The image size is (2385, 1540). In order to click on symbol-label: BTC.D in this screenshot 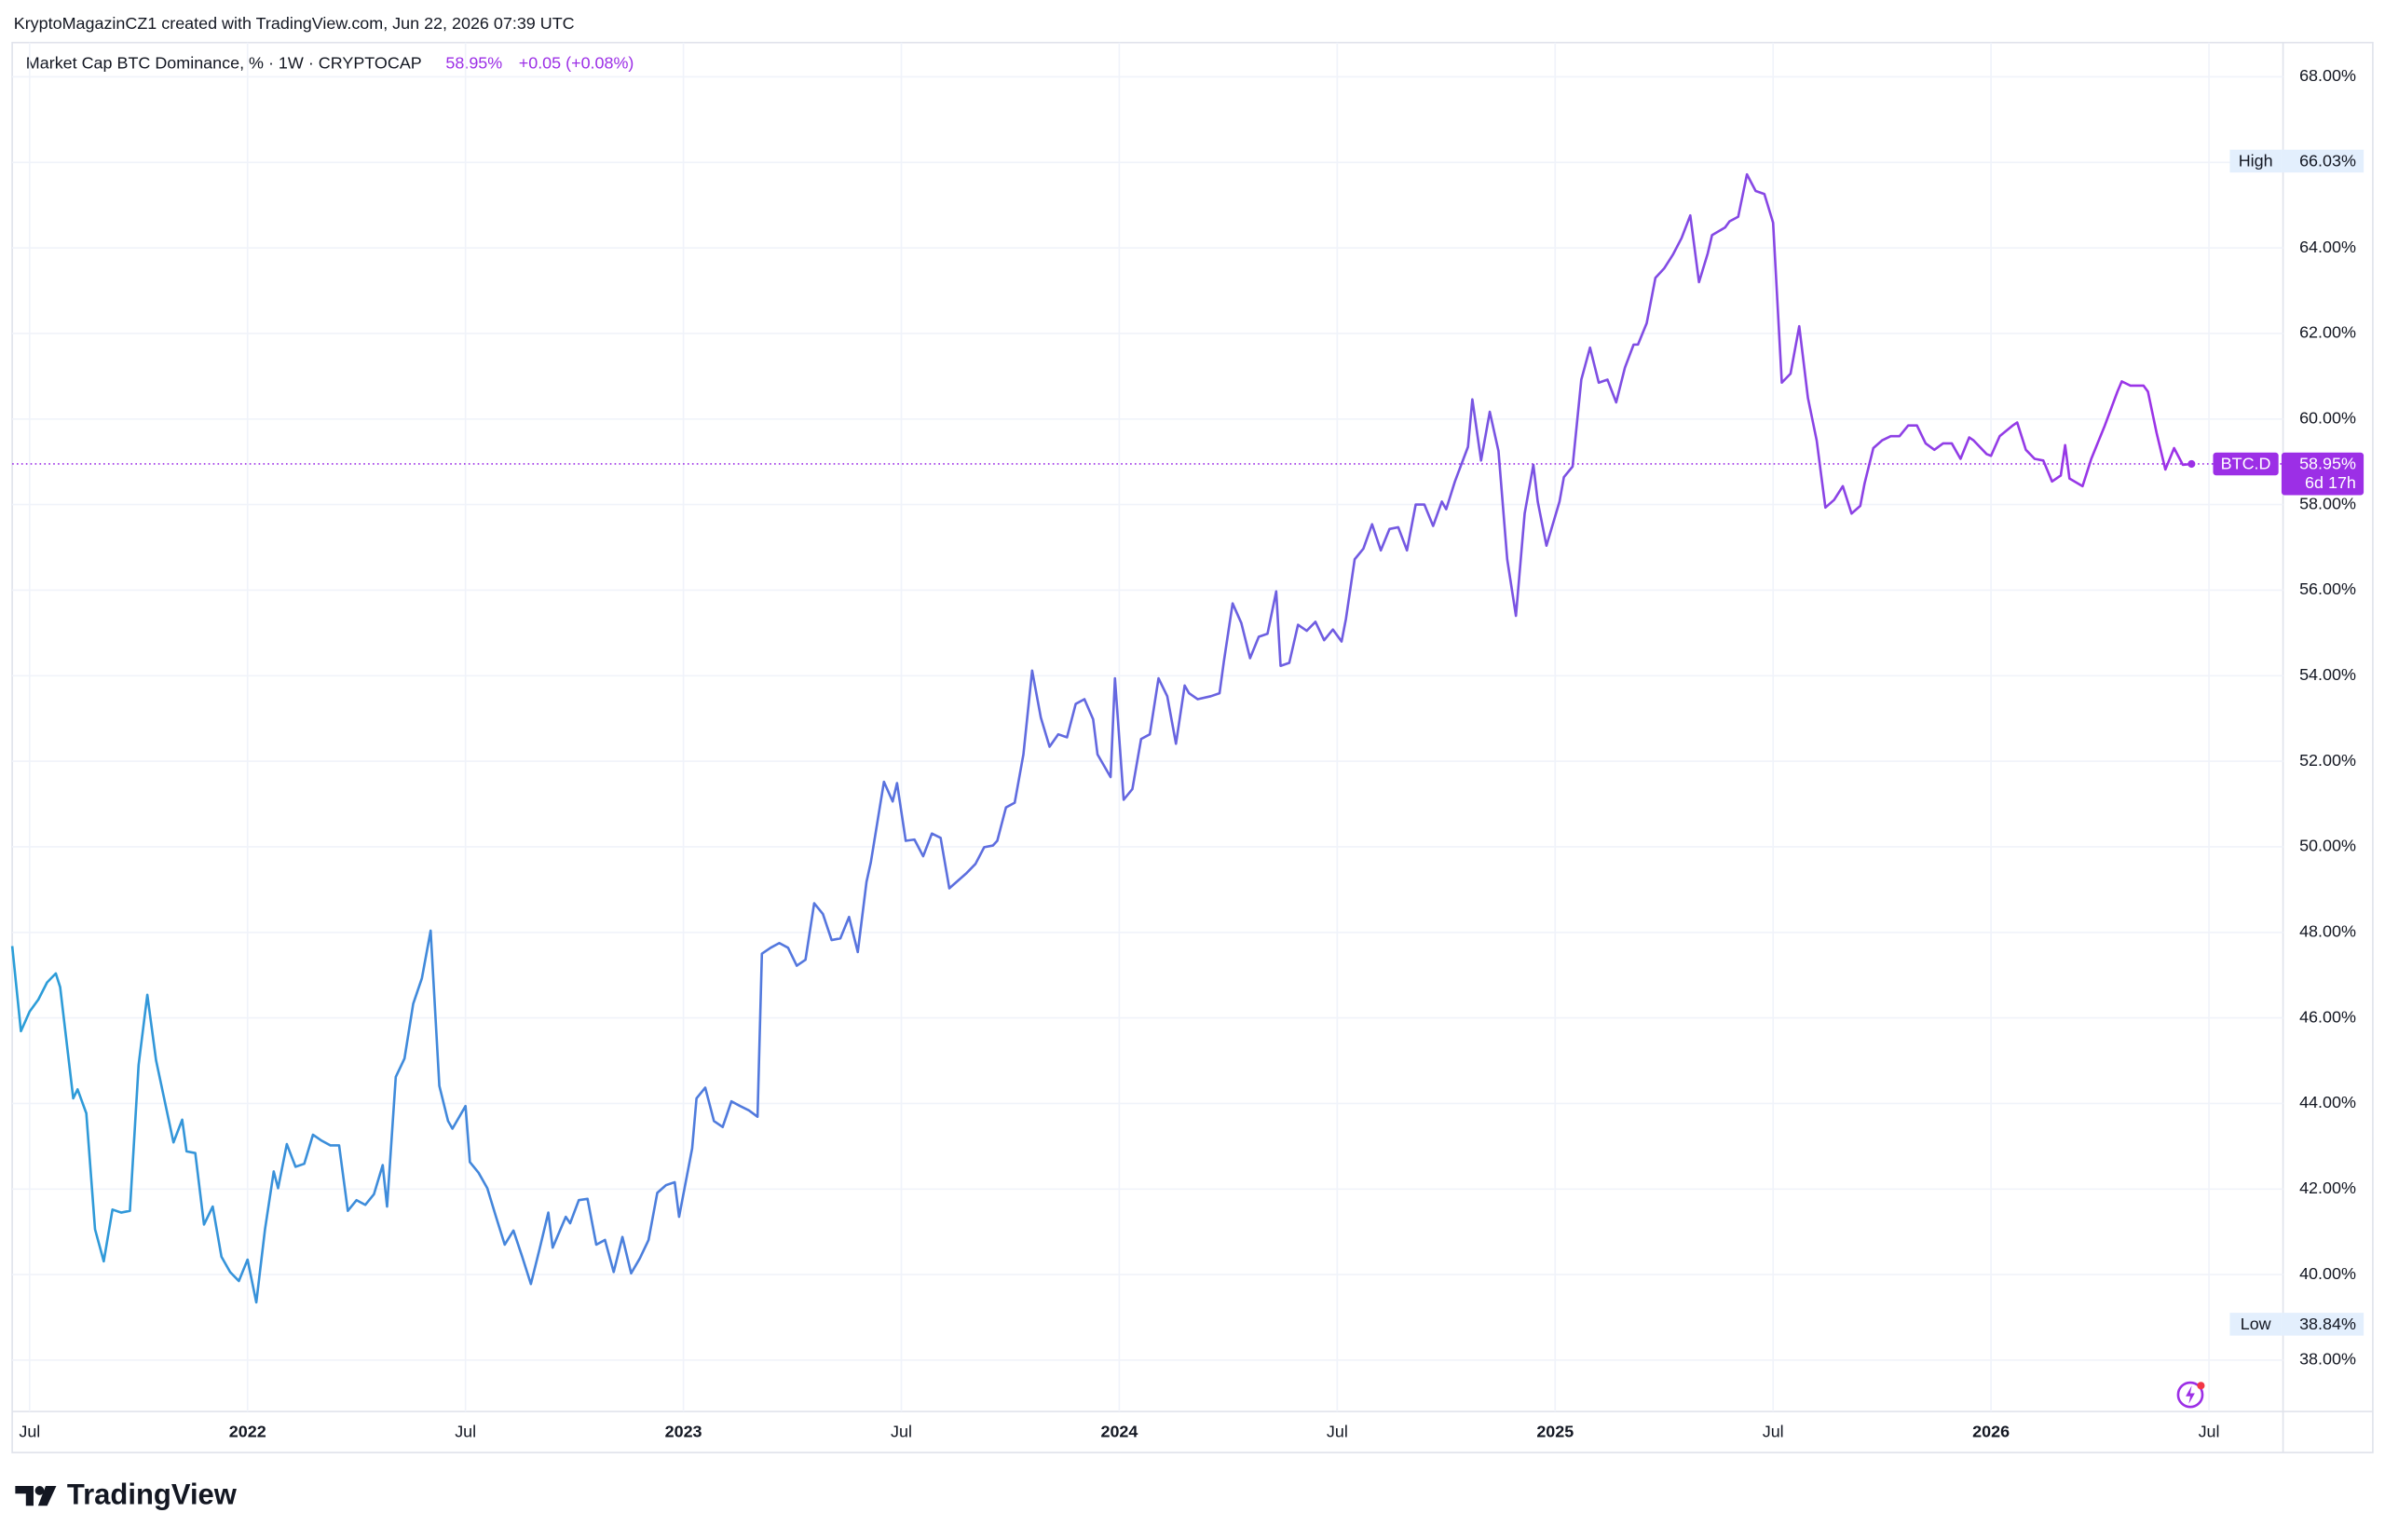, I will do `click(2246, 464)`.